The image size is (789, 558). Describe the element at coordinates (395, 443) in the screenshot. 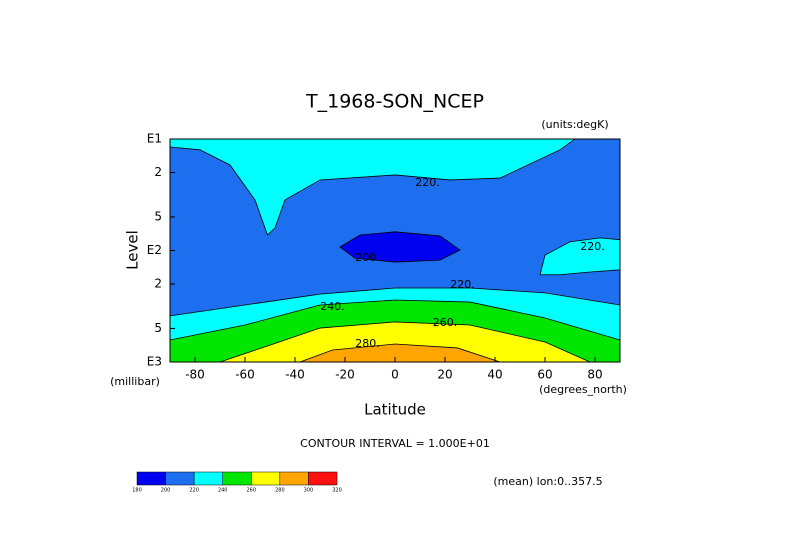

I see `contour-interval: CONTOUR INTERVAL = 1.000E+01` at that location.